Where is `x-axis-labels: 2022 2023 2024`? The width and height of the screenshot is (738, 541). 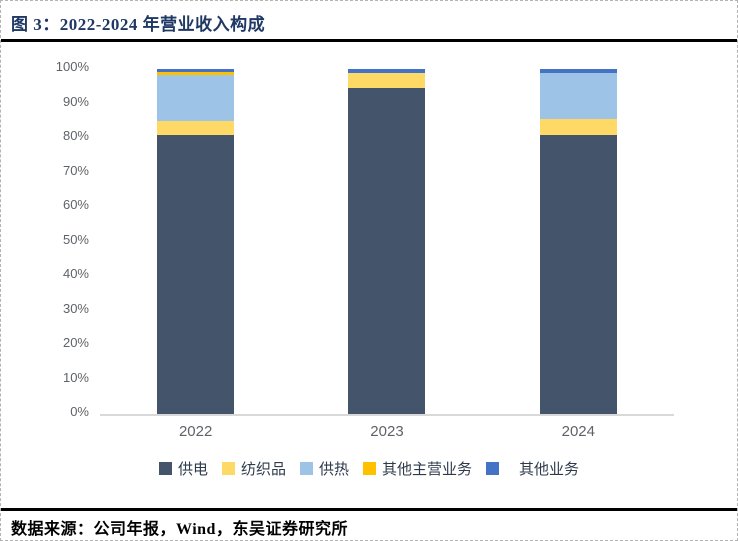
x-axis-labels: 2022 2023 2024 is located at coordinates (387, 431).